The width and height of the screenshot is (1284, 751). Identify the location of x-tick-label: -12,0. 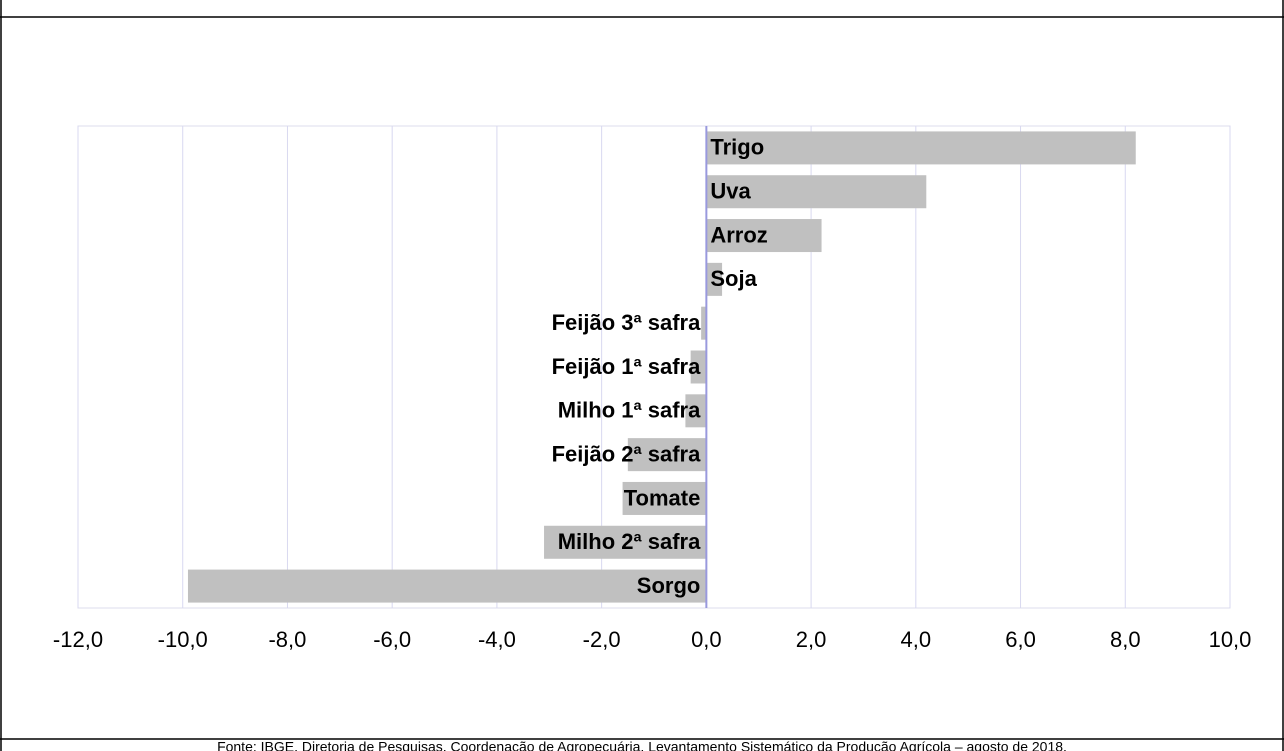
(78, 639).